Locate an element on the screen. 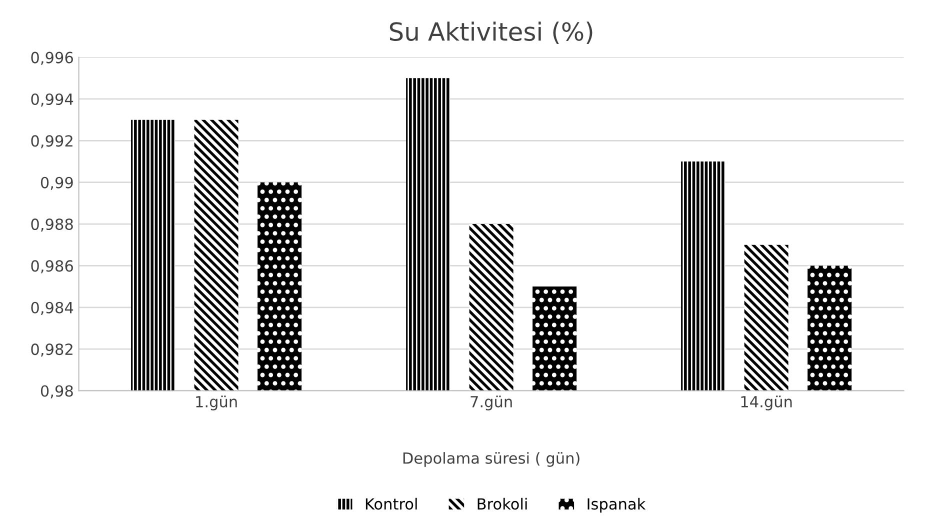  y-tick-label: 0,984 is located at coordinates (52, 308).